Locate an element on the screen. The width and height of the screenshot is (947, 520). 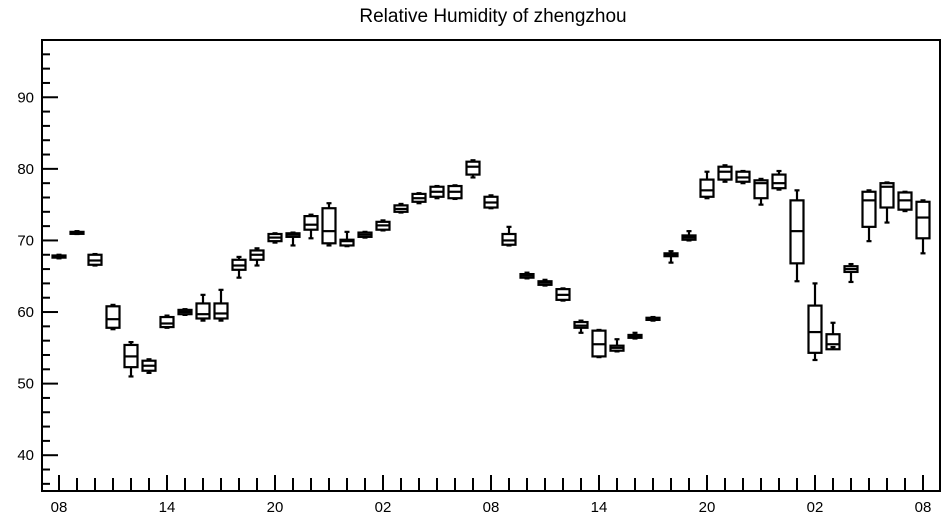
y-tick-label: 90 is located at coordinates (25, 97).